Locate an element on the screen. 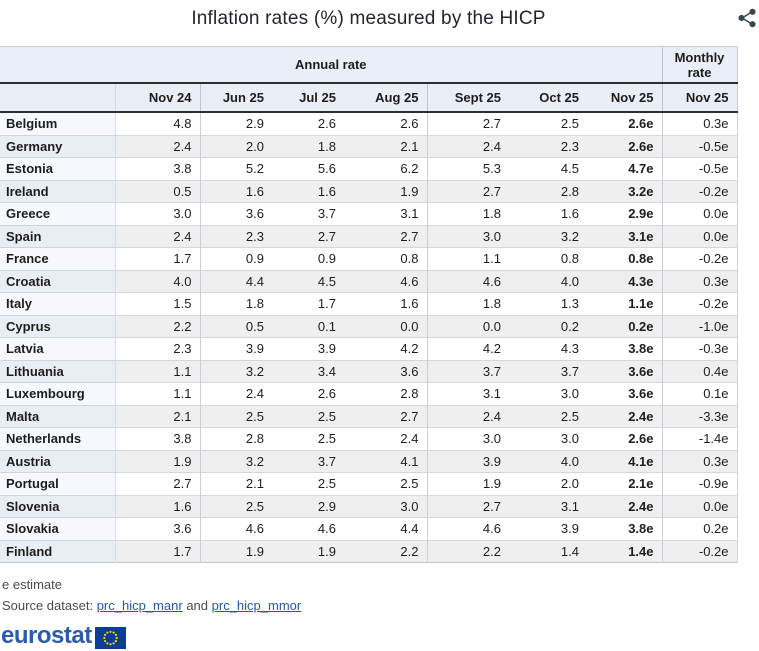 This screenshot has width=759, height=651. table-row: Greece 3.0 3.6 3.7 3.1 1.8 1.6 2.9e 0.0e is located at coordinates (369, 213).